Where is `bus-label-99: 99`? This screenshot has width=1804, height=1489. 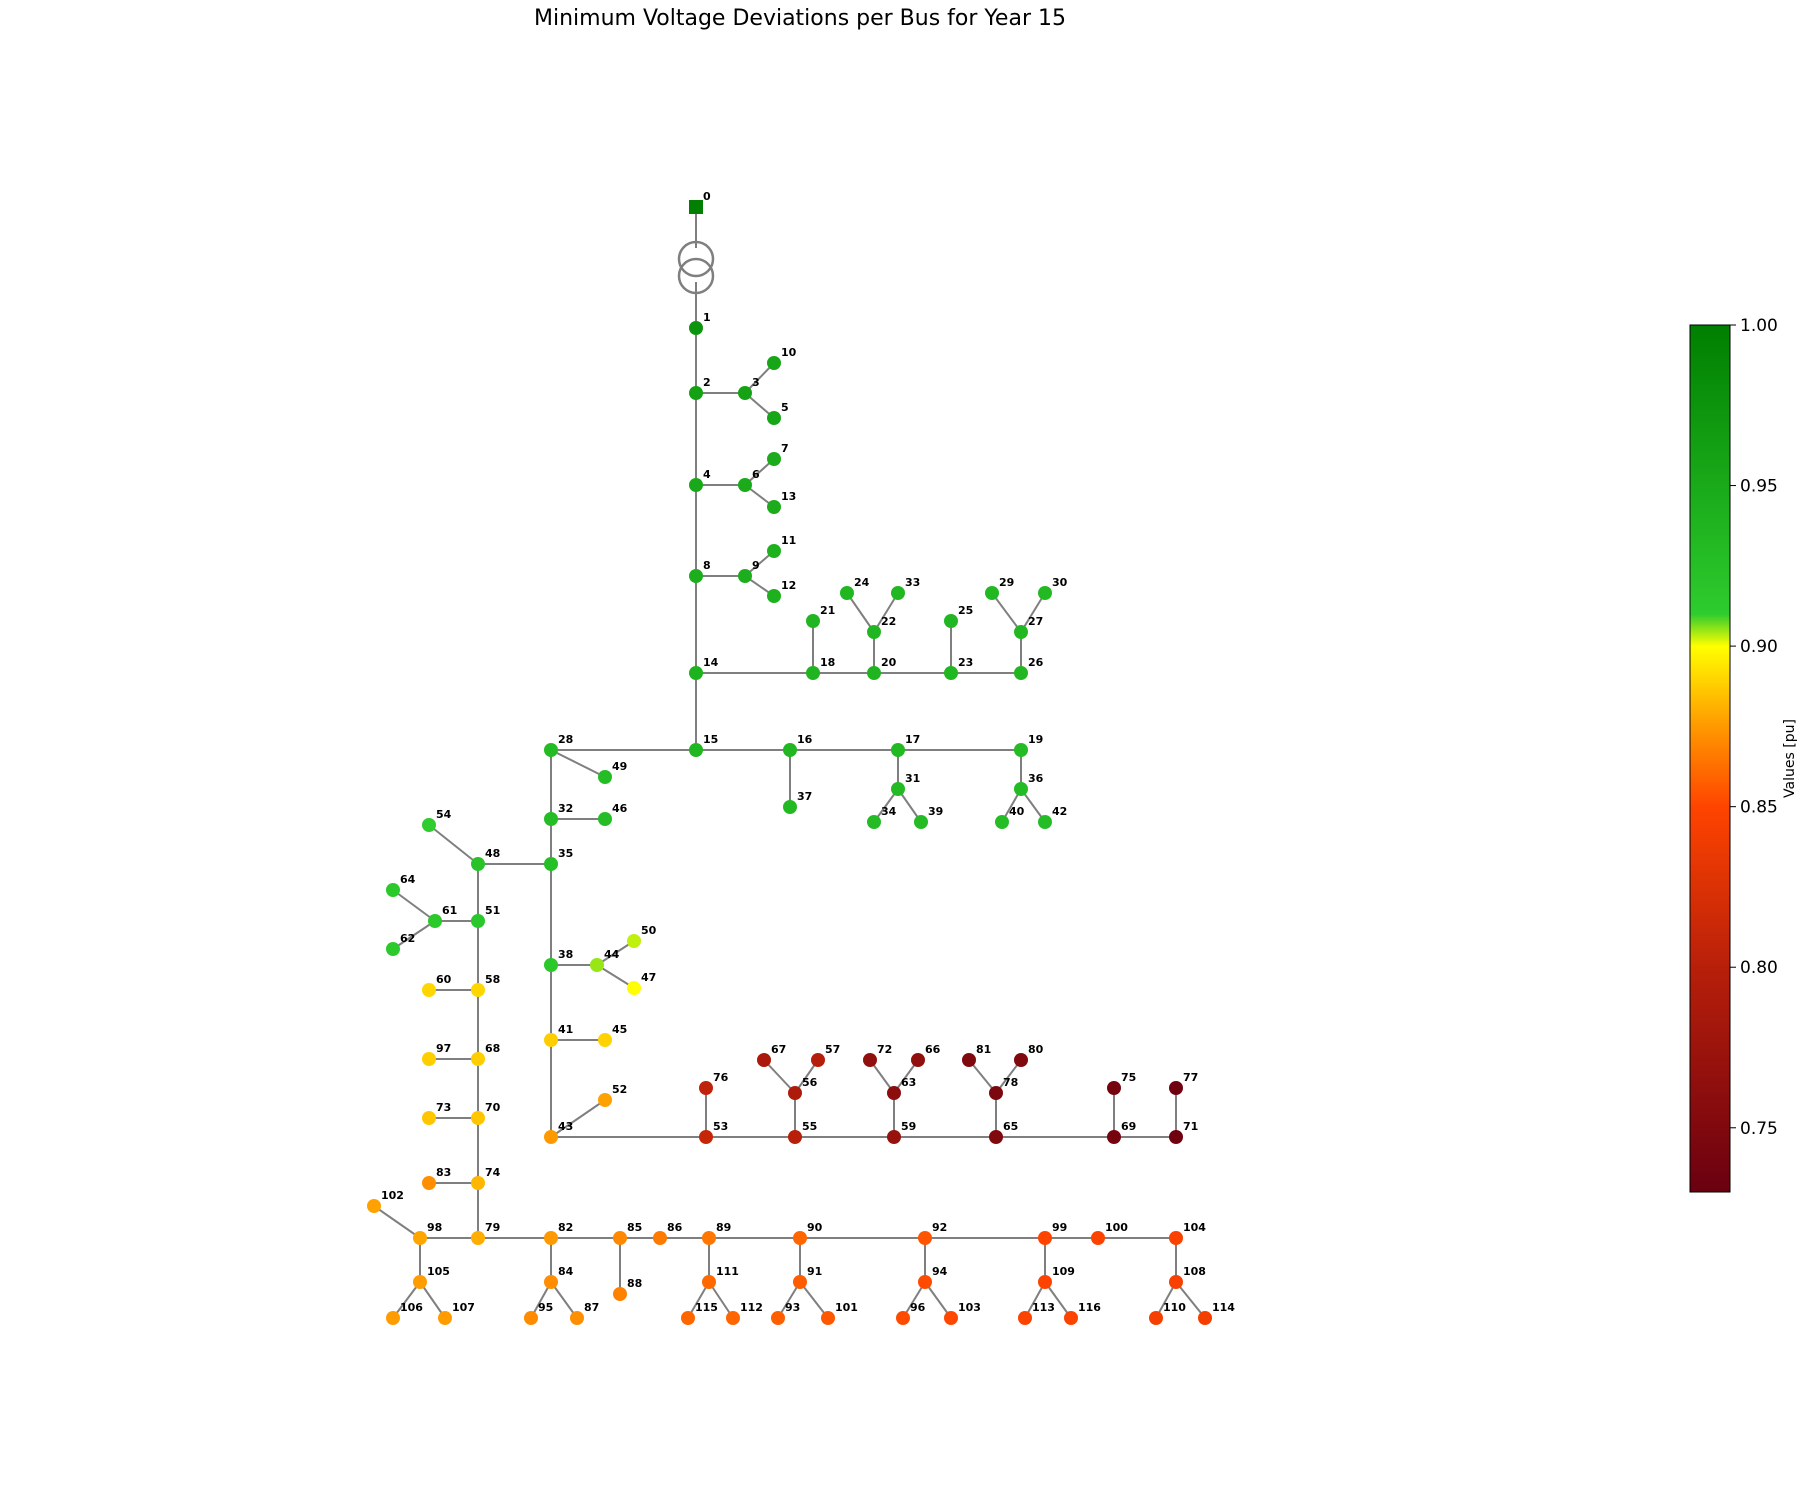 bus-label-99: 99 is located at coordinates (1059, 1227).